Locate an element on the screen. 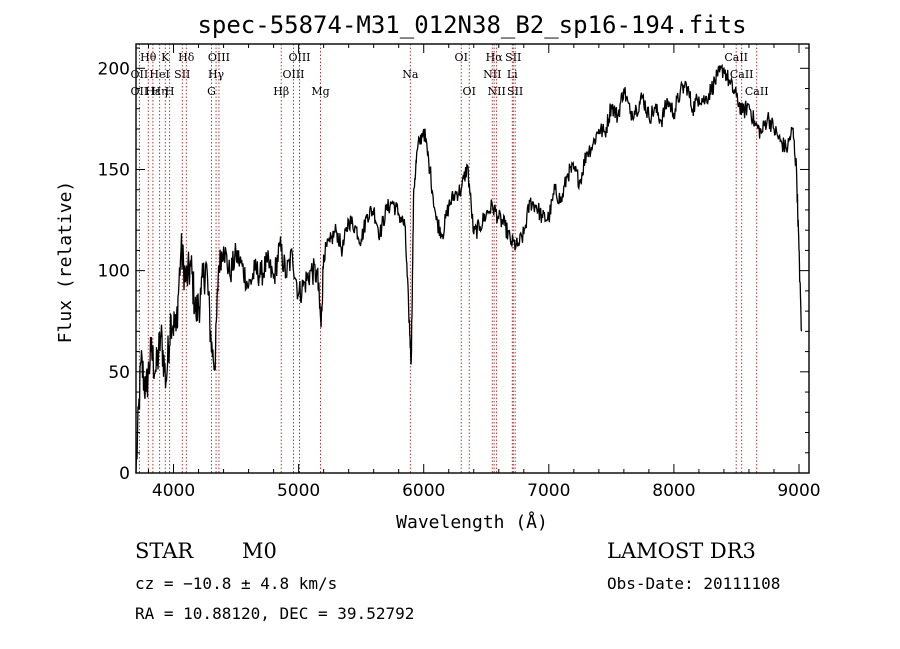 The width and height of the screenshot is (900, 649). x-tick-label: 4000 is located at coordinates (173, 491).